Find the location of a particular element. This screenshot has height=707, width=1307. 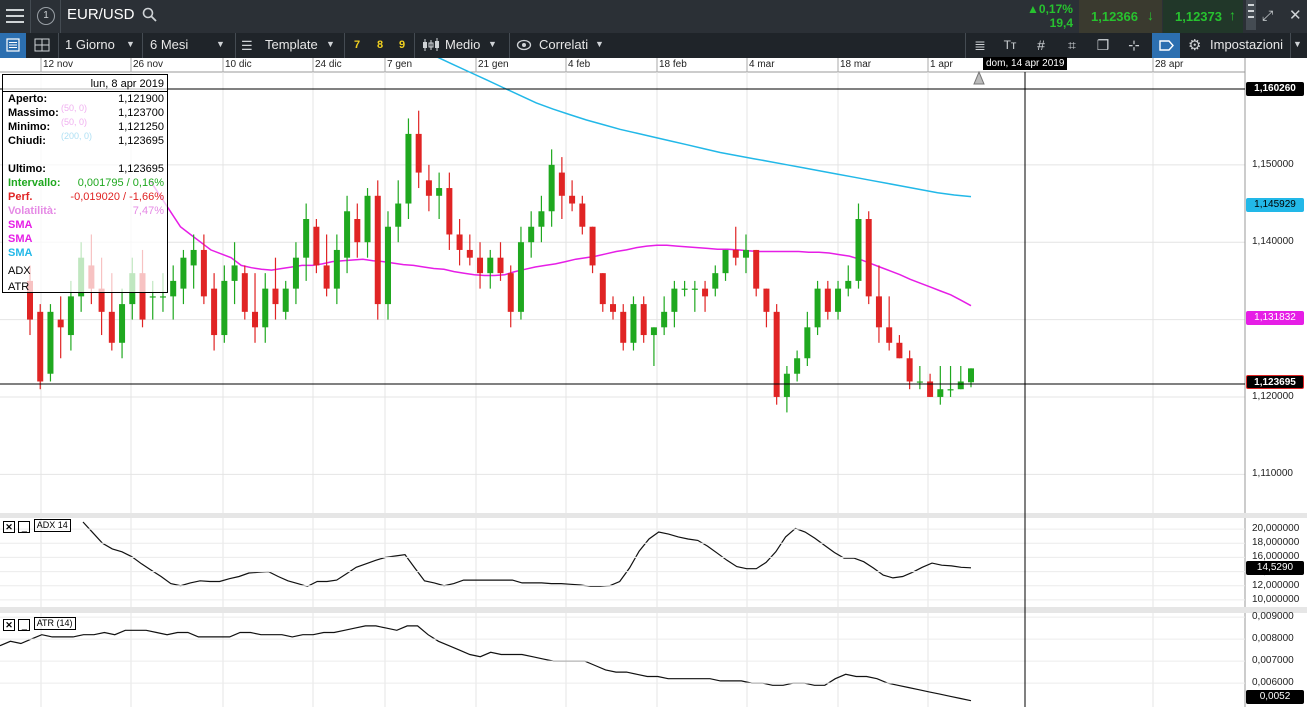

list-view-button is located at coordinates (13, 45).